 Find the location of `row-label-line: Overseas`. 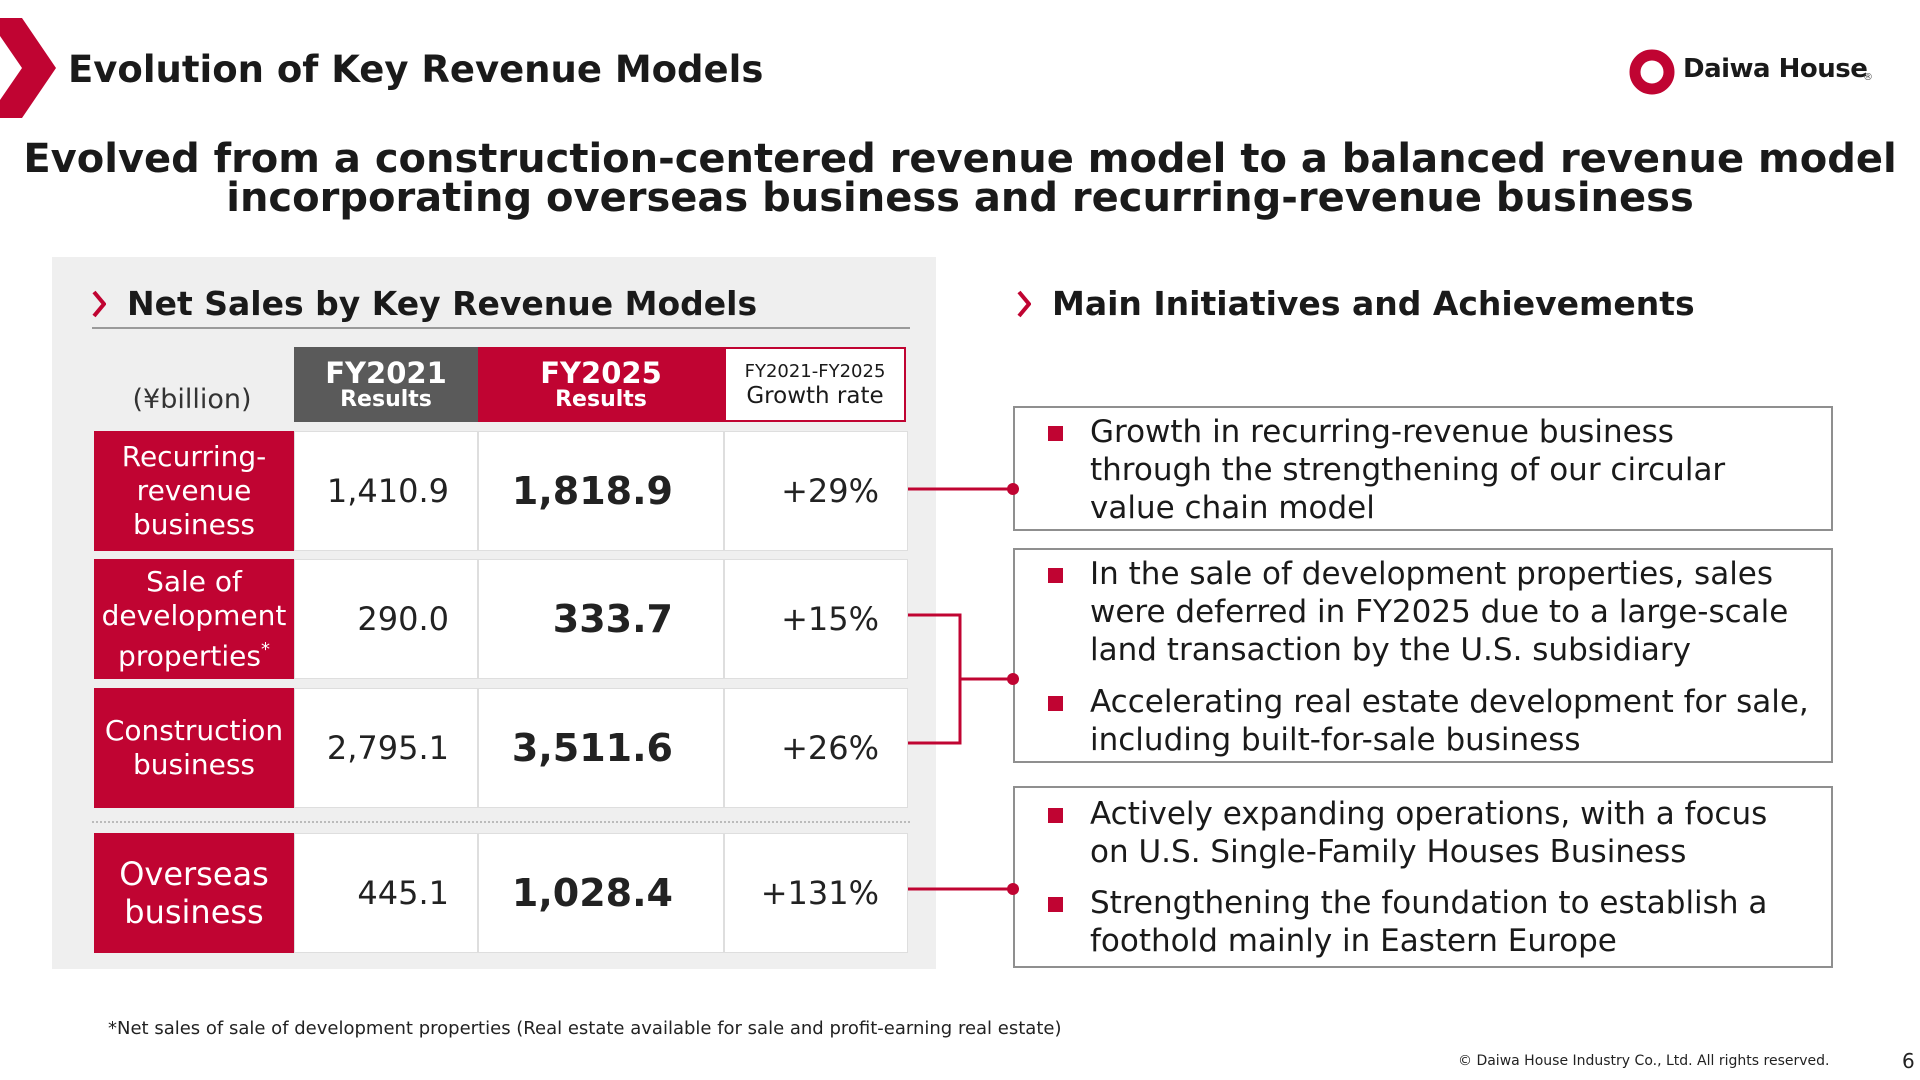

row-label-line: Overseas is located at coordinates (194, 874).